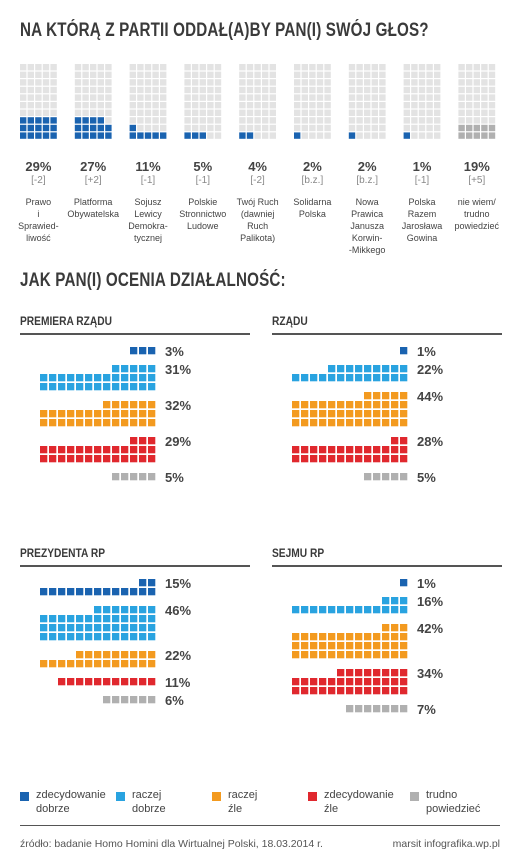  I want to click on panel-title: SEJMU RP, so click(298, 553).